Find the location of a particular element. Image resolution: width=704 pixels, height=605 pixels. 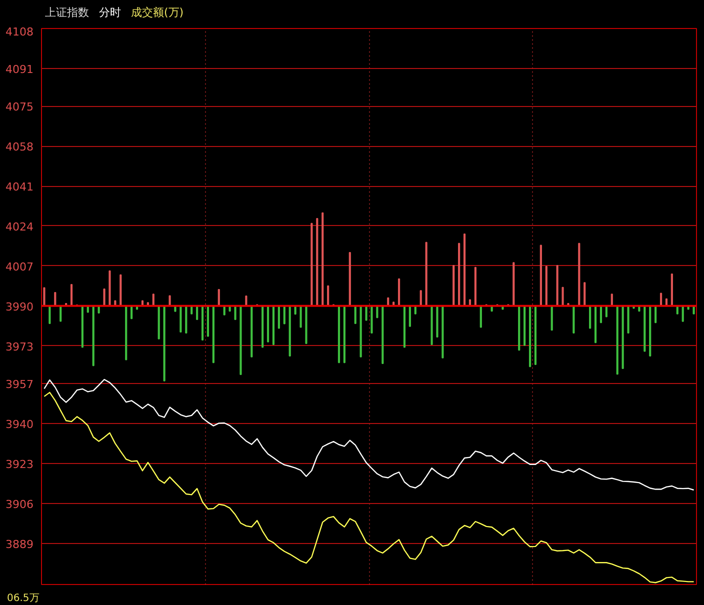

y-tick-label: 3923 is located at coordinates (20, 464).